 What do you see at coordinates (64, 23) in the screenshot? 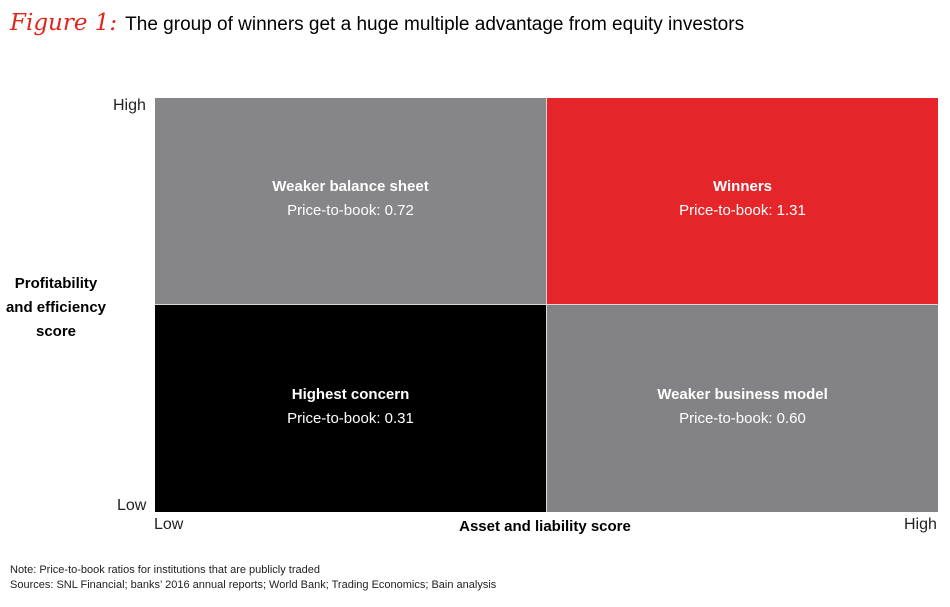
I see `figure-label: Figure 1:` at bounding box center [64, 23].